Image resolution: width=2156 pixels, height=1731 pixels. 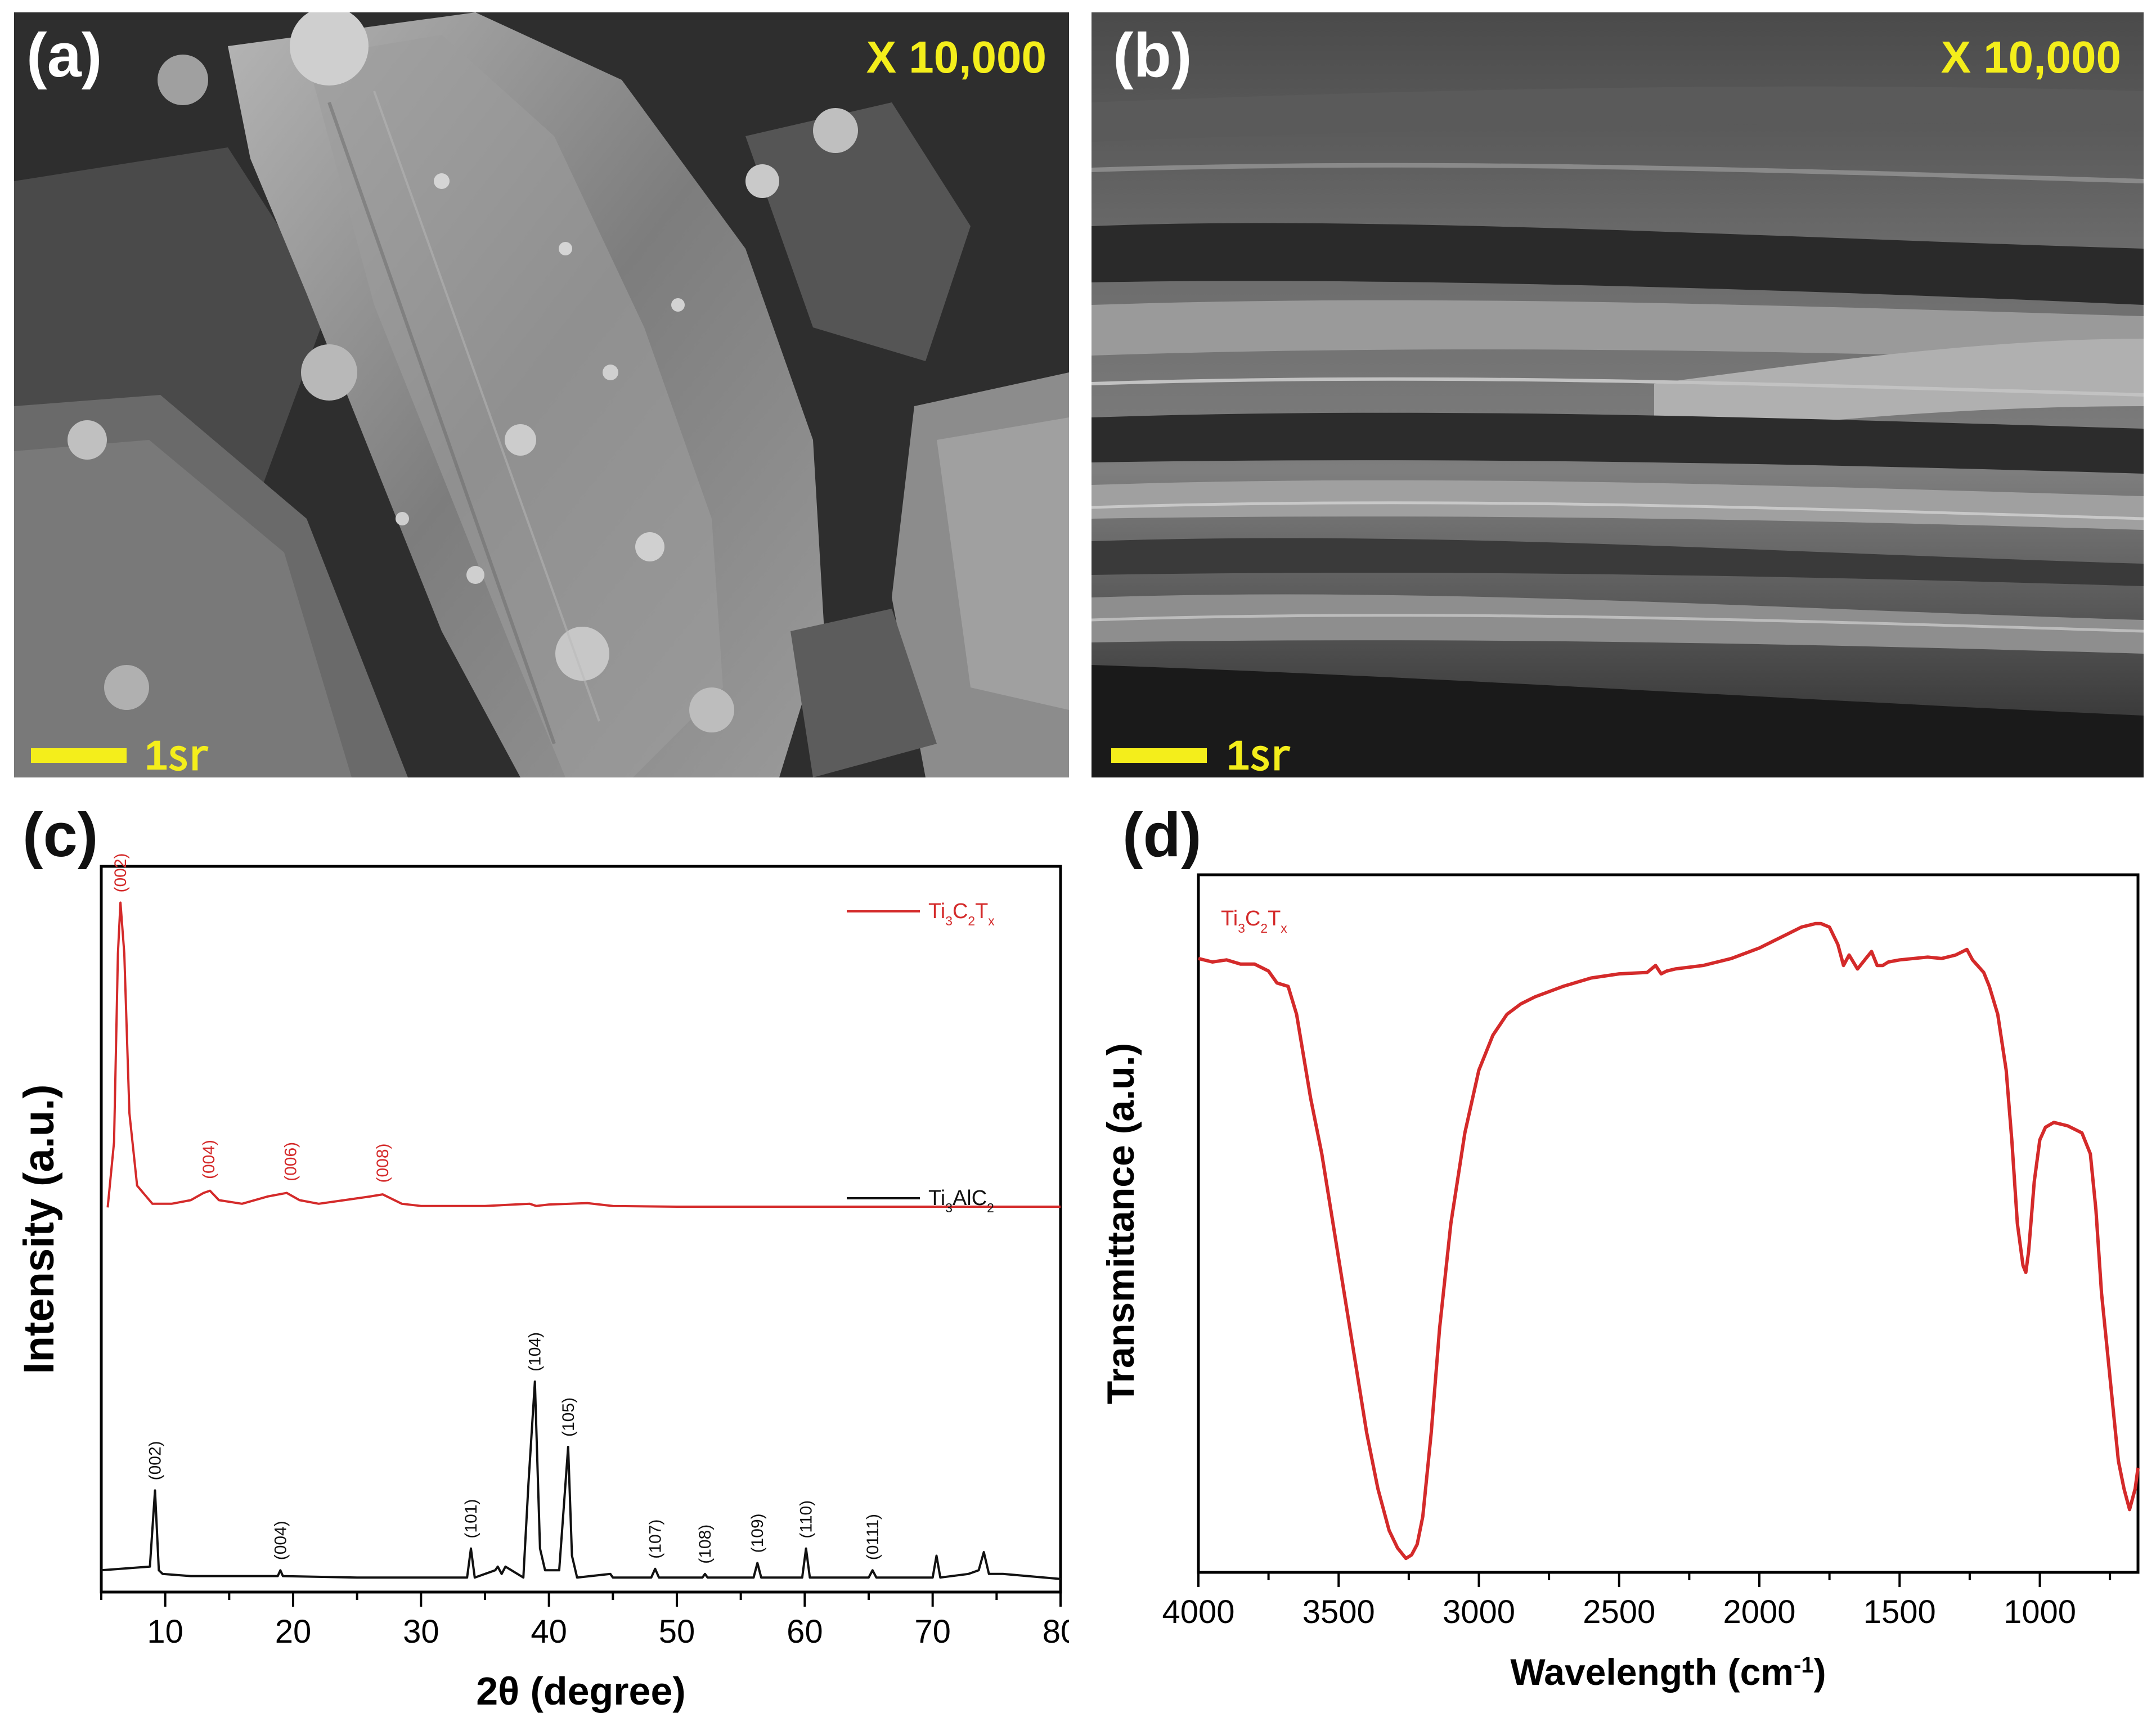 I want to click on series-line-ti3alc2, so click(x=581, y=1480).